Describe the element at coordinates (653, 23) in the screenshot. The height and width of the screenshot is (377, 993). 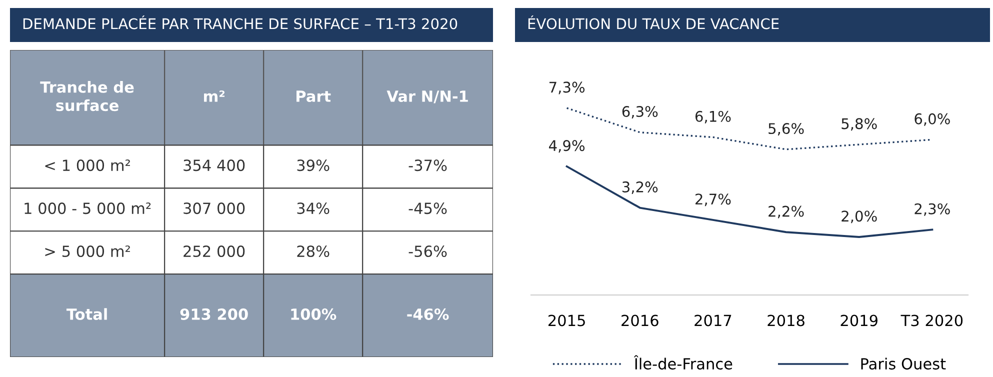
I see `chart-title: ÉVOLUTION DU TAUX DE VACANCE` at that location.